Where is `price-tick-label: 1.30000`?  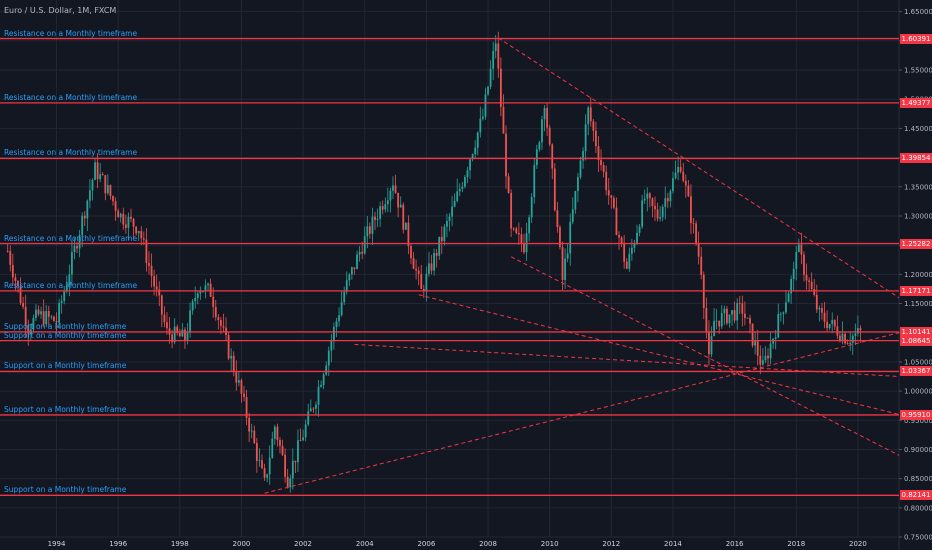
price-tick-label: 1.30000 is located at coordinates (918, 216).